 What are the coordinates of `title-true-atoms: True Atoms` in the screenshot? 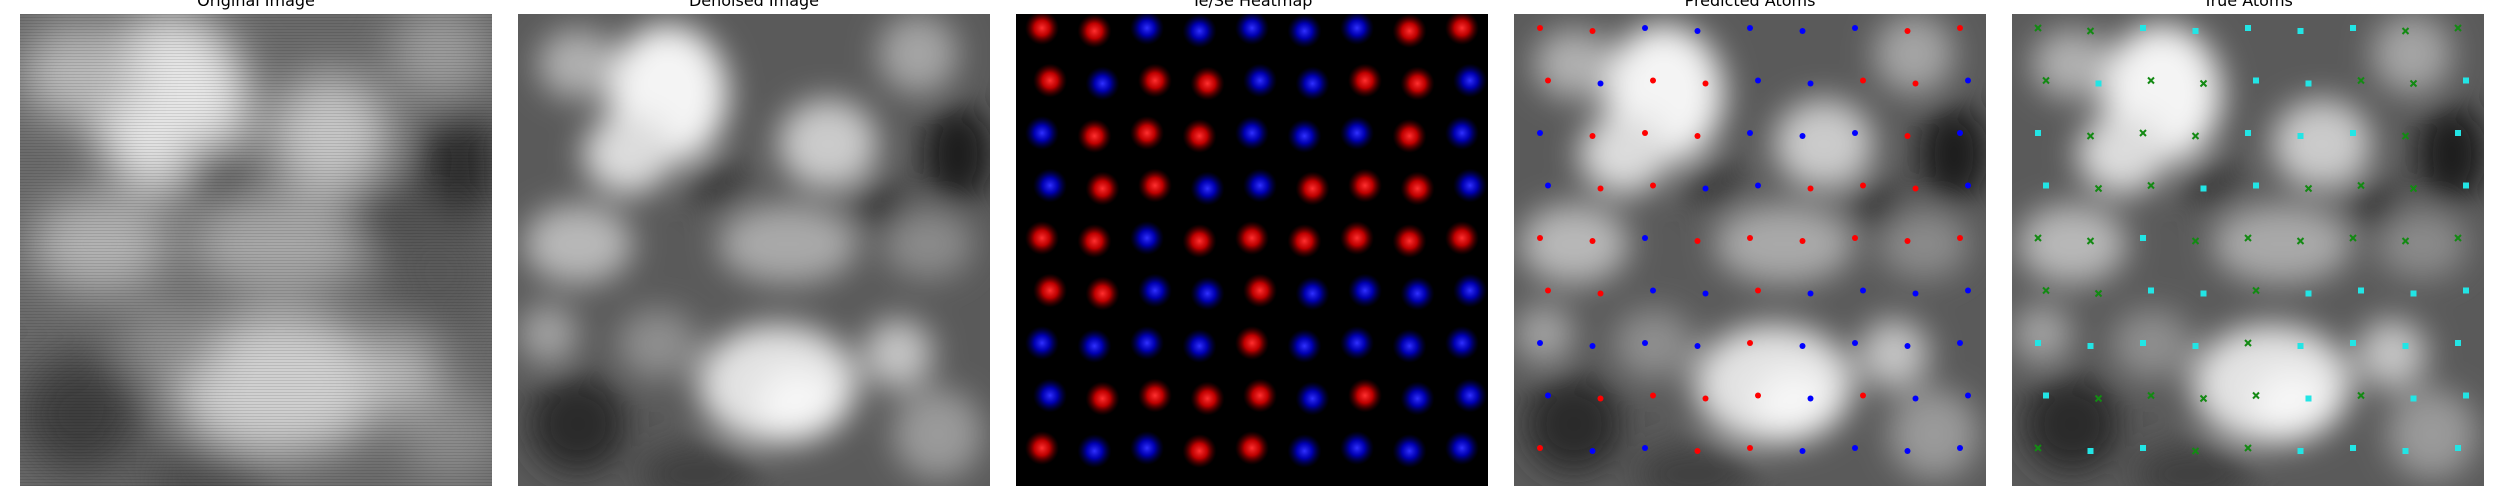 It's located at (2248, 5).